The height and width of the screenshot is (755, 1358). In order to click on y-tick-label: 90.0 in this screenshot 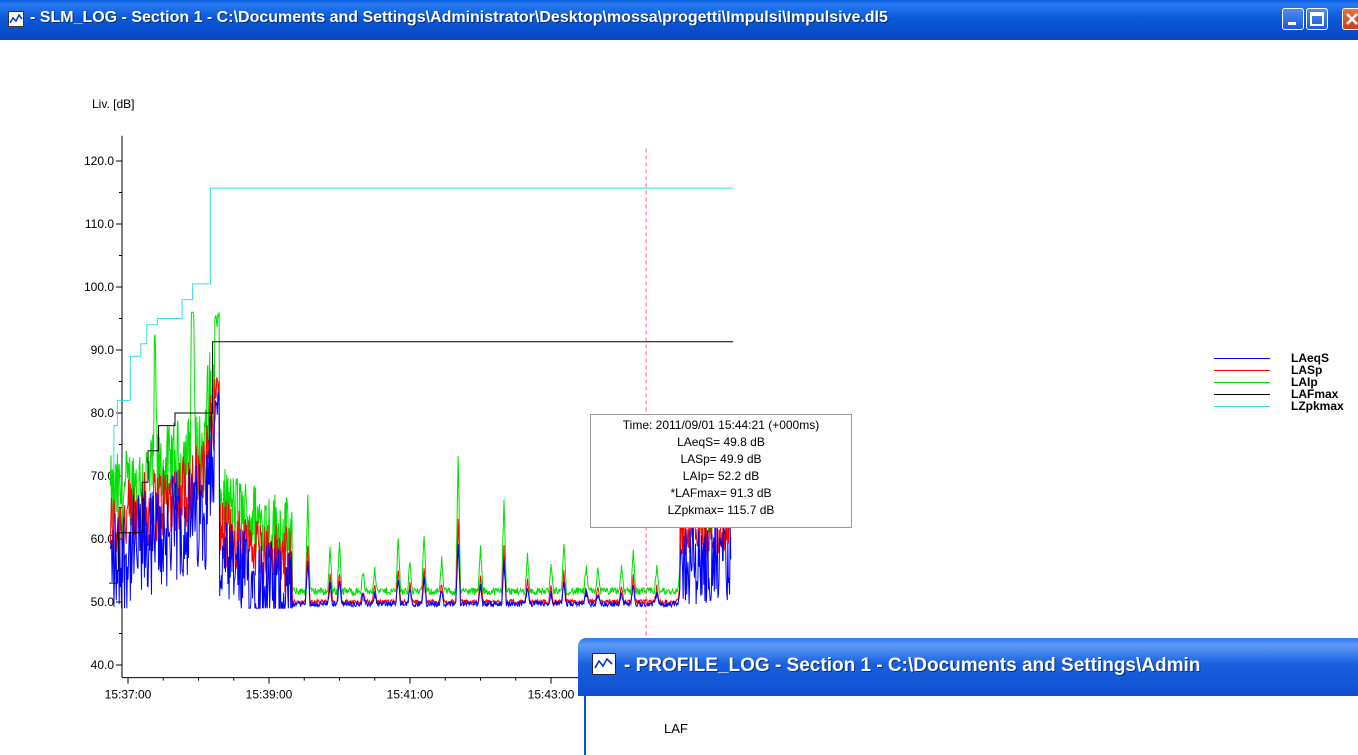, I will do `click(103, 350)`.